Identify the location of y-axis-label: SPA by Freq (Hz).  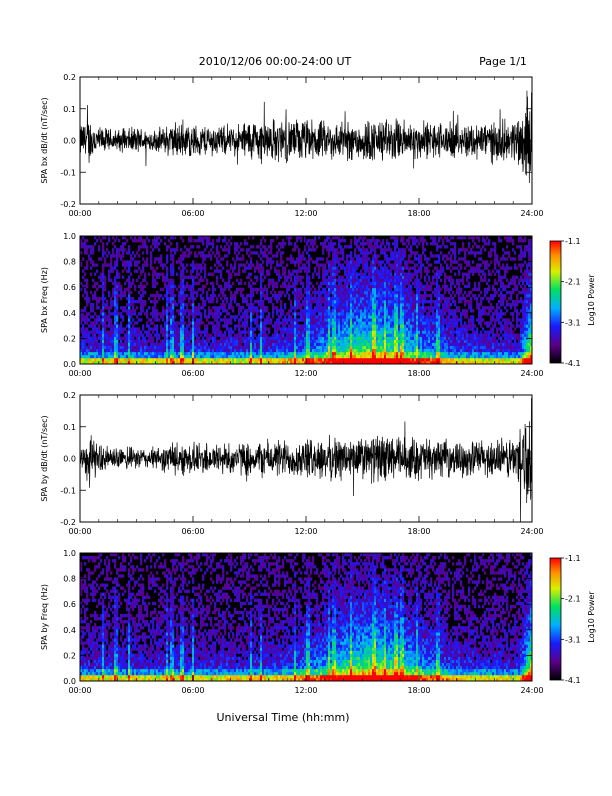
(44, 617).